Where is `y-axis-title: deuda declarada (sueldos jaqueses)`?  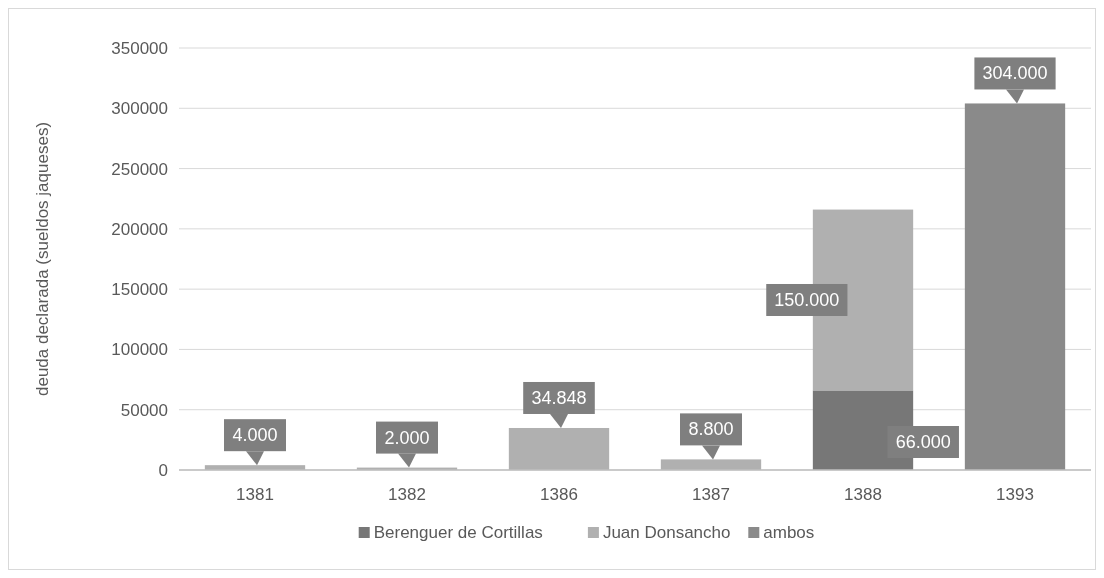 y-axis-title: deuda declarada (sueldos jaqueses) is located at coordinates (42, 259).